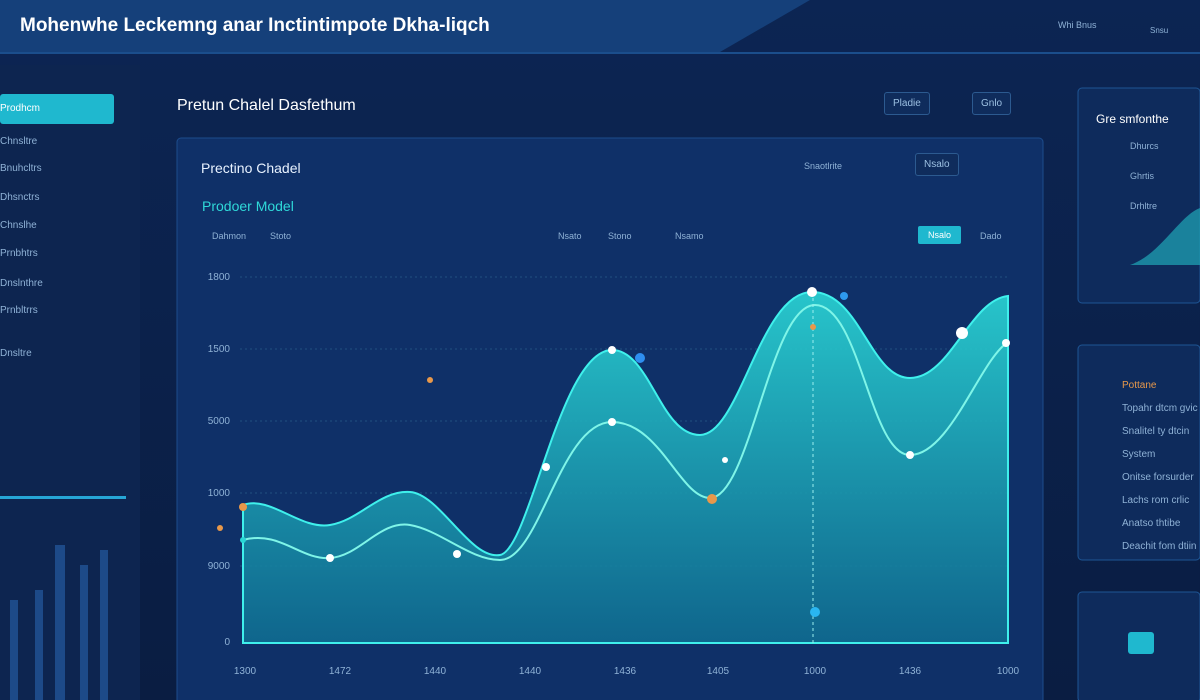 Image resolution: width=1200 pixels, height=700 pixels. I want to click on right-list-bg, so click(1138, 452).